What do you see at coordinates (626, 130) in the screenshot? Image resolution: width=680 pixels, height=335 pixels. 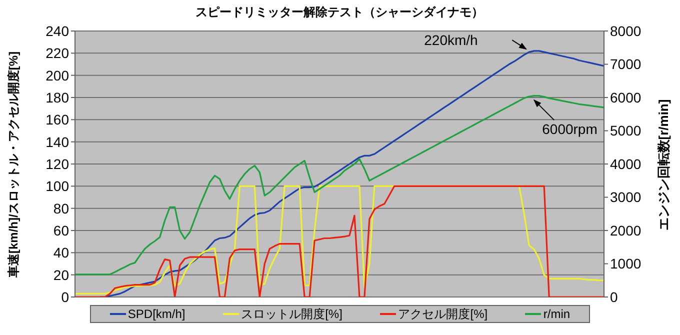 I see `y2-tick-label: 5000` at bounding box center [626, 130].